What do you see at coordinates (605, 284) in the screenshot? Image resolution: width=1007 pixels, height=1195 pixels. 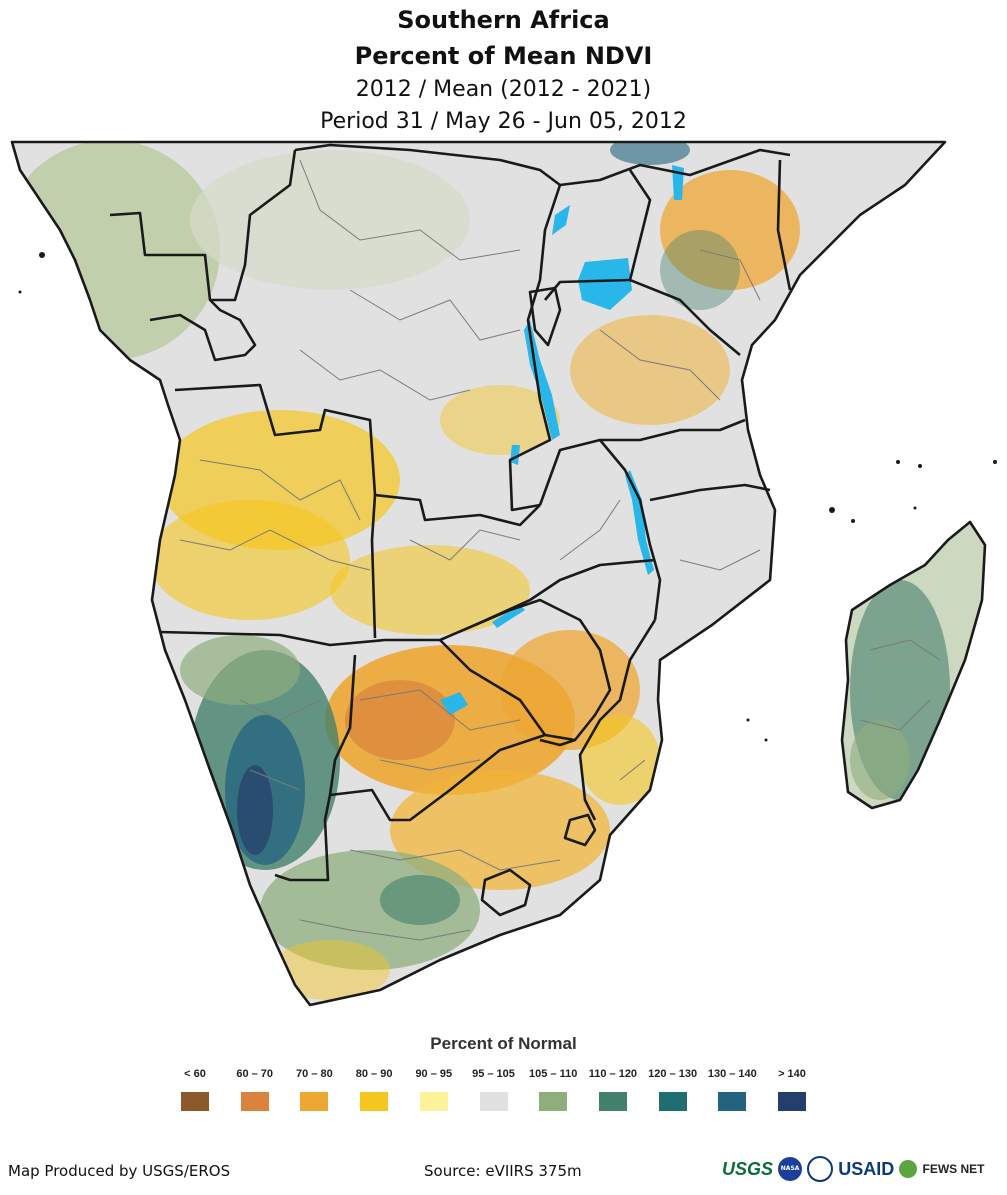 I see `lake-victoria` at bounding box center [605, 284].